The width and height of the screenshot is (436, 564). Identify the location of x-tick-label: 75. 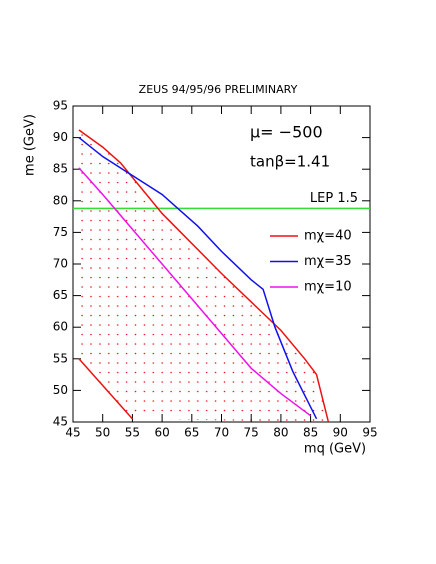
(251, 433).